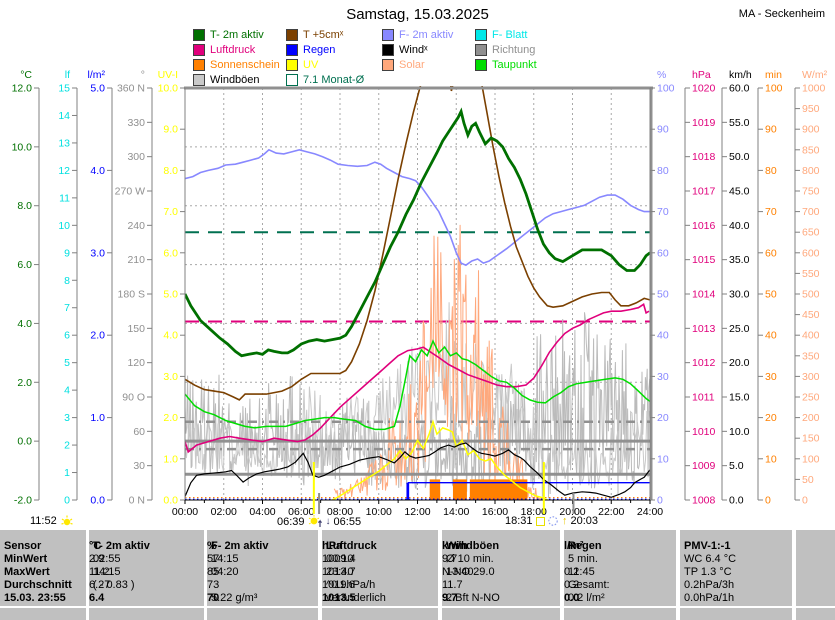 The width and height of the screenshot is (835, 620). Describe the element at coordinates (22, 147) in the screenshot. I see `axis-tick-label-°C: 10.0` at that location.